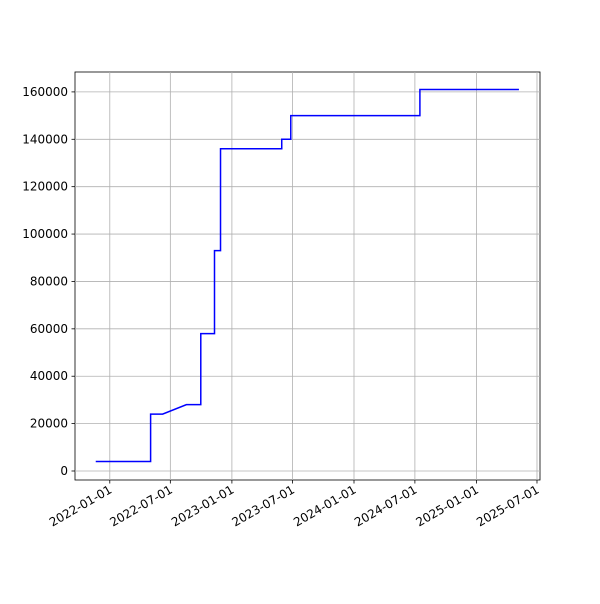 The image size is (600, 604). I want to click on y-tick-label: 0, so click(64, 471).